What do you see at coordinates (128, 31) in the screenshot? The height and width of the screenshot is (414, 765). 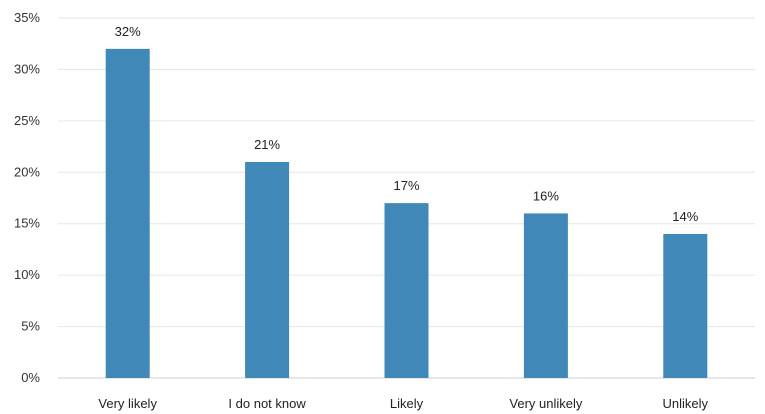 I see `data-label: 32%` at bounding box center [128, 31].